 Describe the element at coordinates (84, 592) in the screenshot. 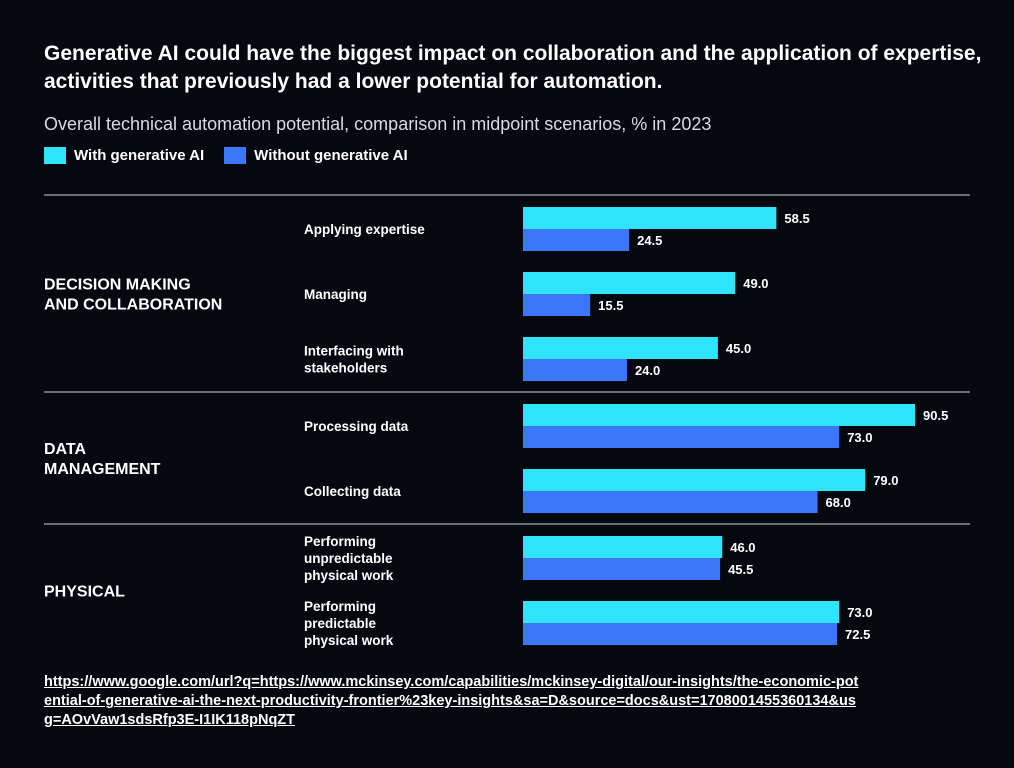

I see `group-label: PHYSICAL` at that location.